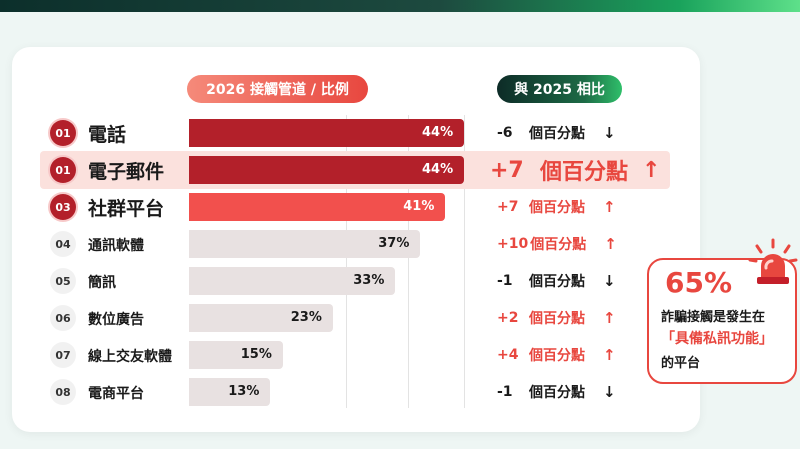 The image size is (800, 449). What do you see at coordinates (126, 172) in the screenshot?
I see `channel-name: 電子郵件` at bounding box center [126, 172].